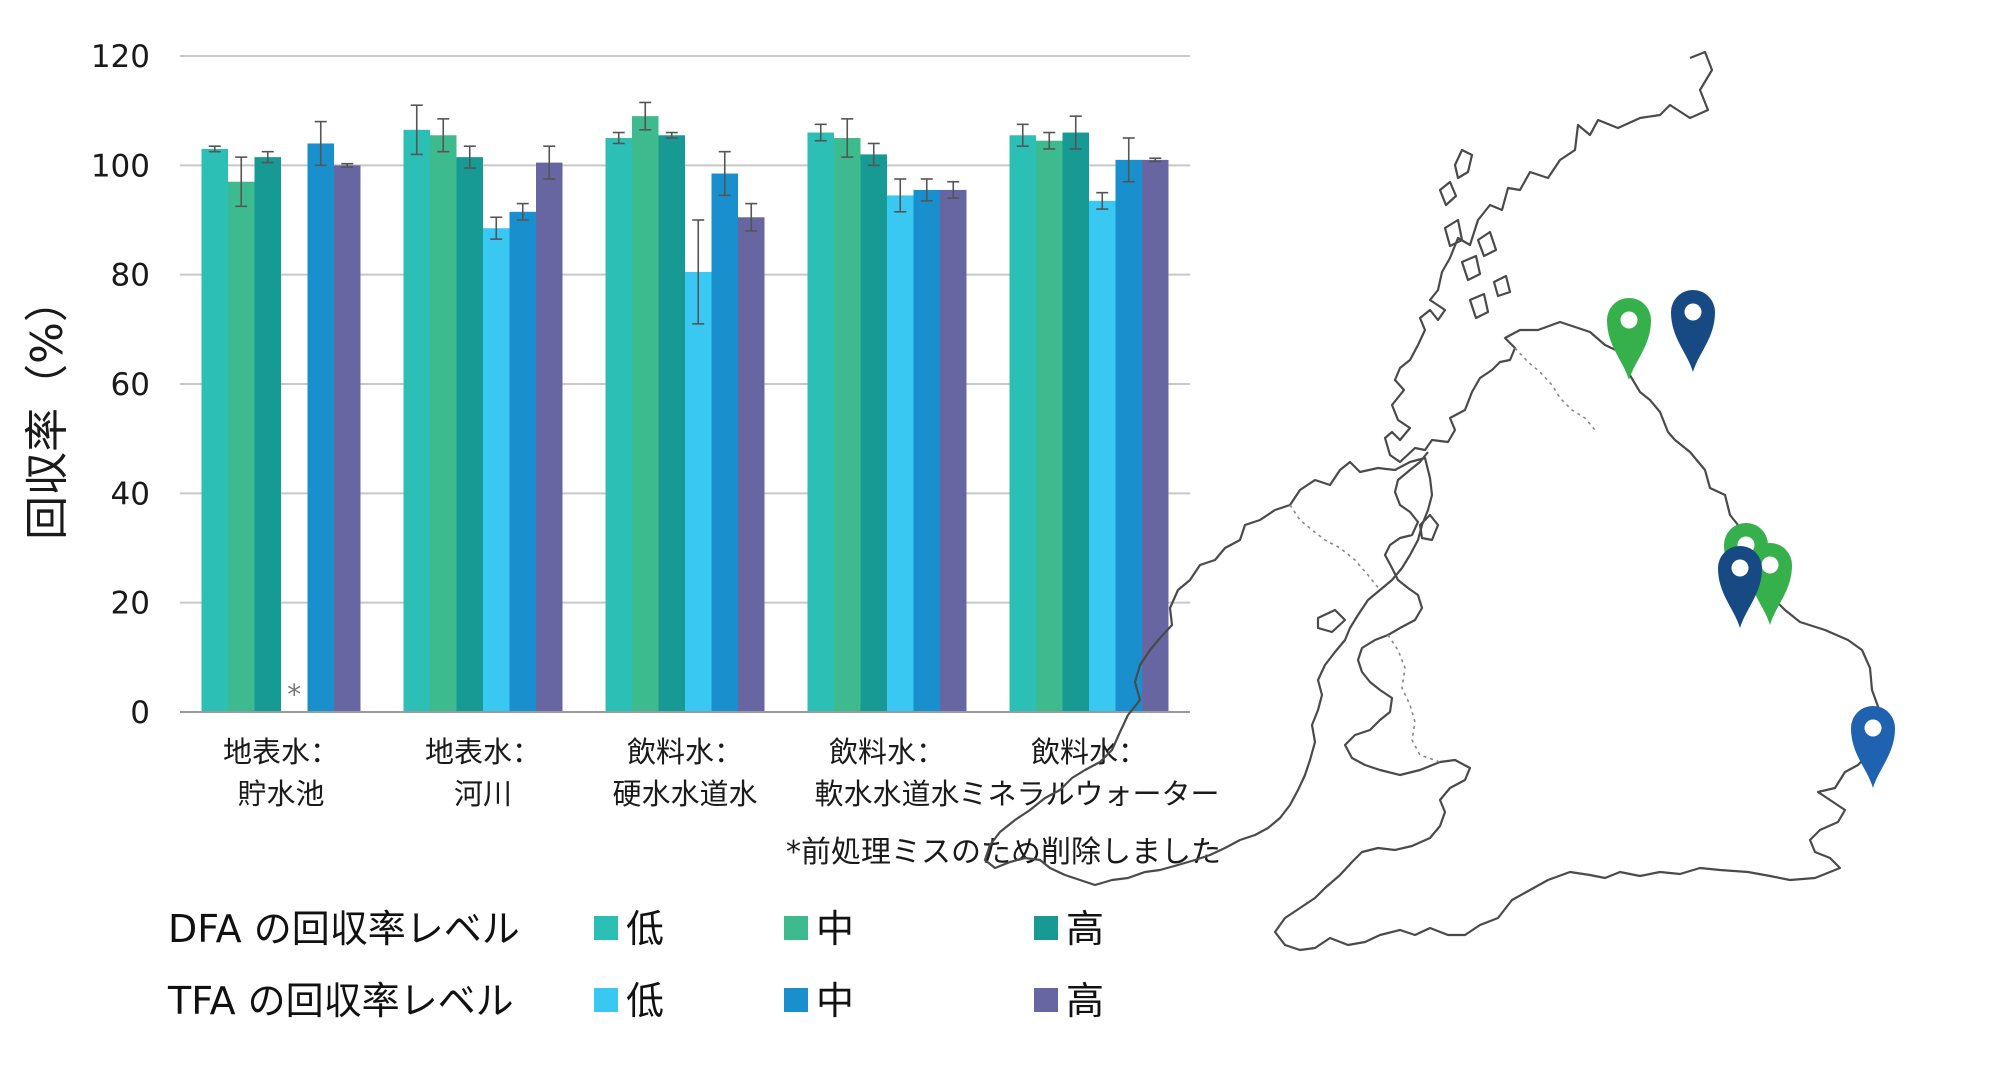 The height and width of the screenshot is (1067, 2000). I want to click on ireland-outline, so click(1208, 671).